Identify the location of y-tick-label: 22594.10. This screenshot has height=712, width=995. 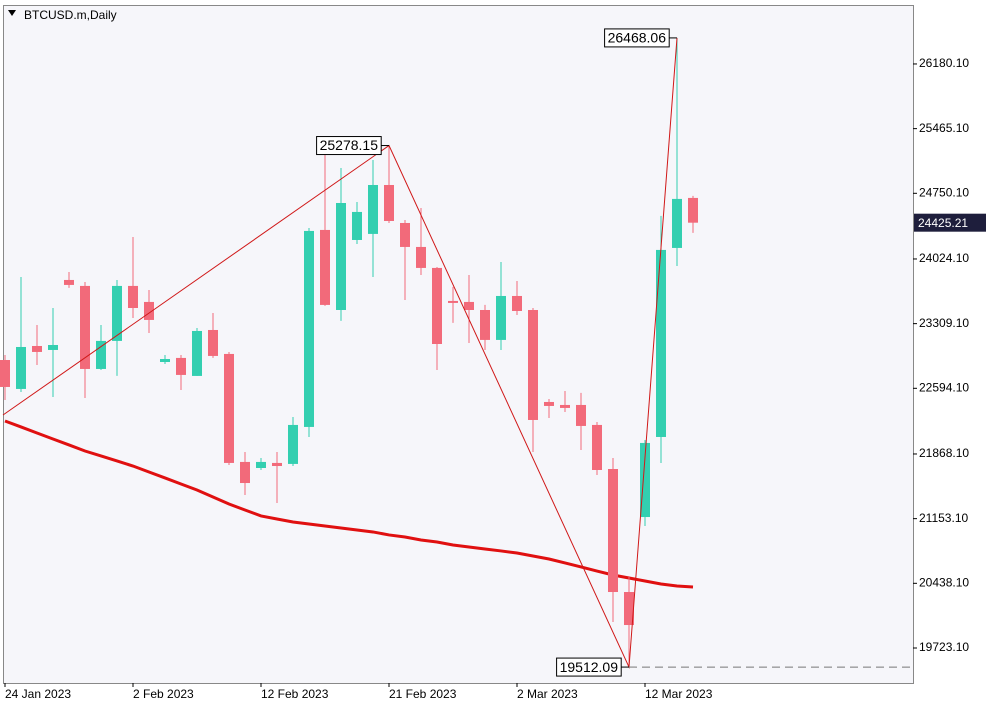
(944, 387).